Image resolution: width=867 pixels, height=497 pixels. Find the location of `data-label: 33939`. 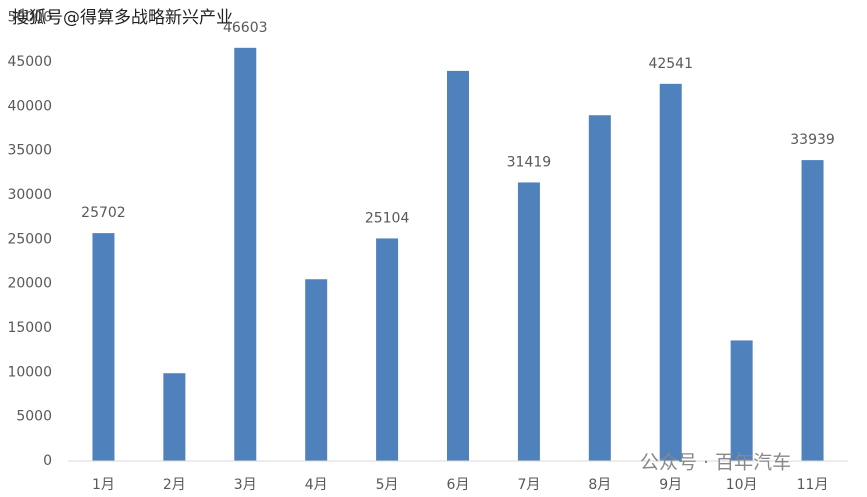

data-label: 33939 is located at coordinates (812, 140).